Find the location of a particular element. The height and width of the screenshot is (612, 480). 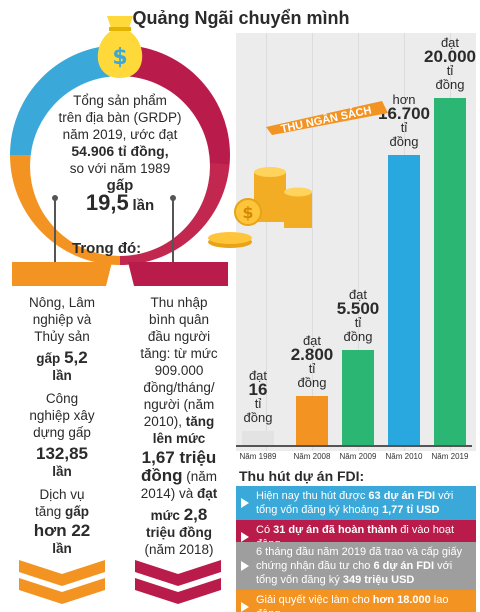

subheading: Trong đó: is located at coordinates (107, 248).